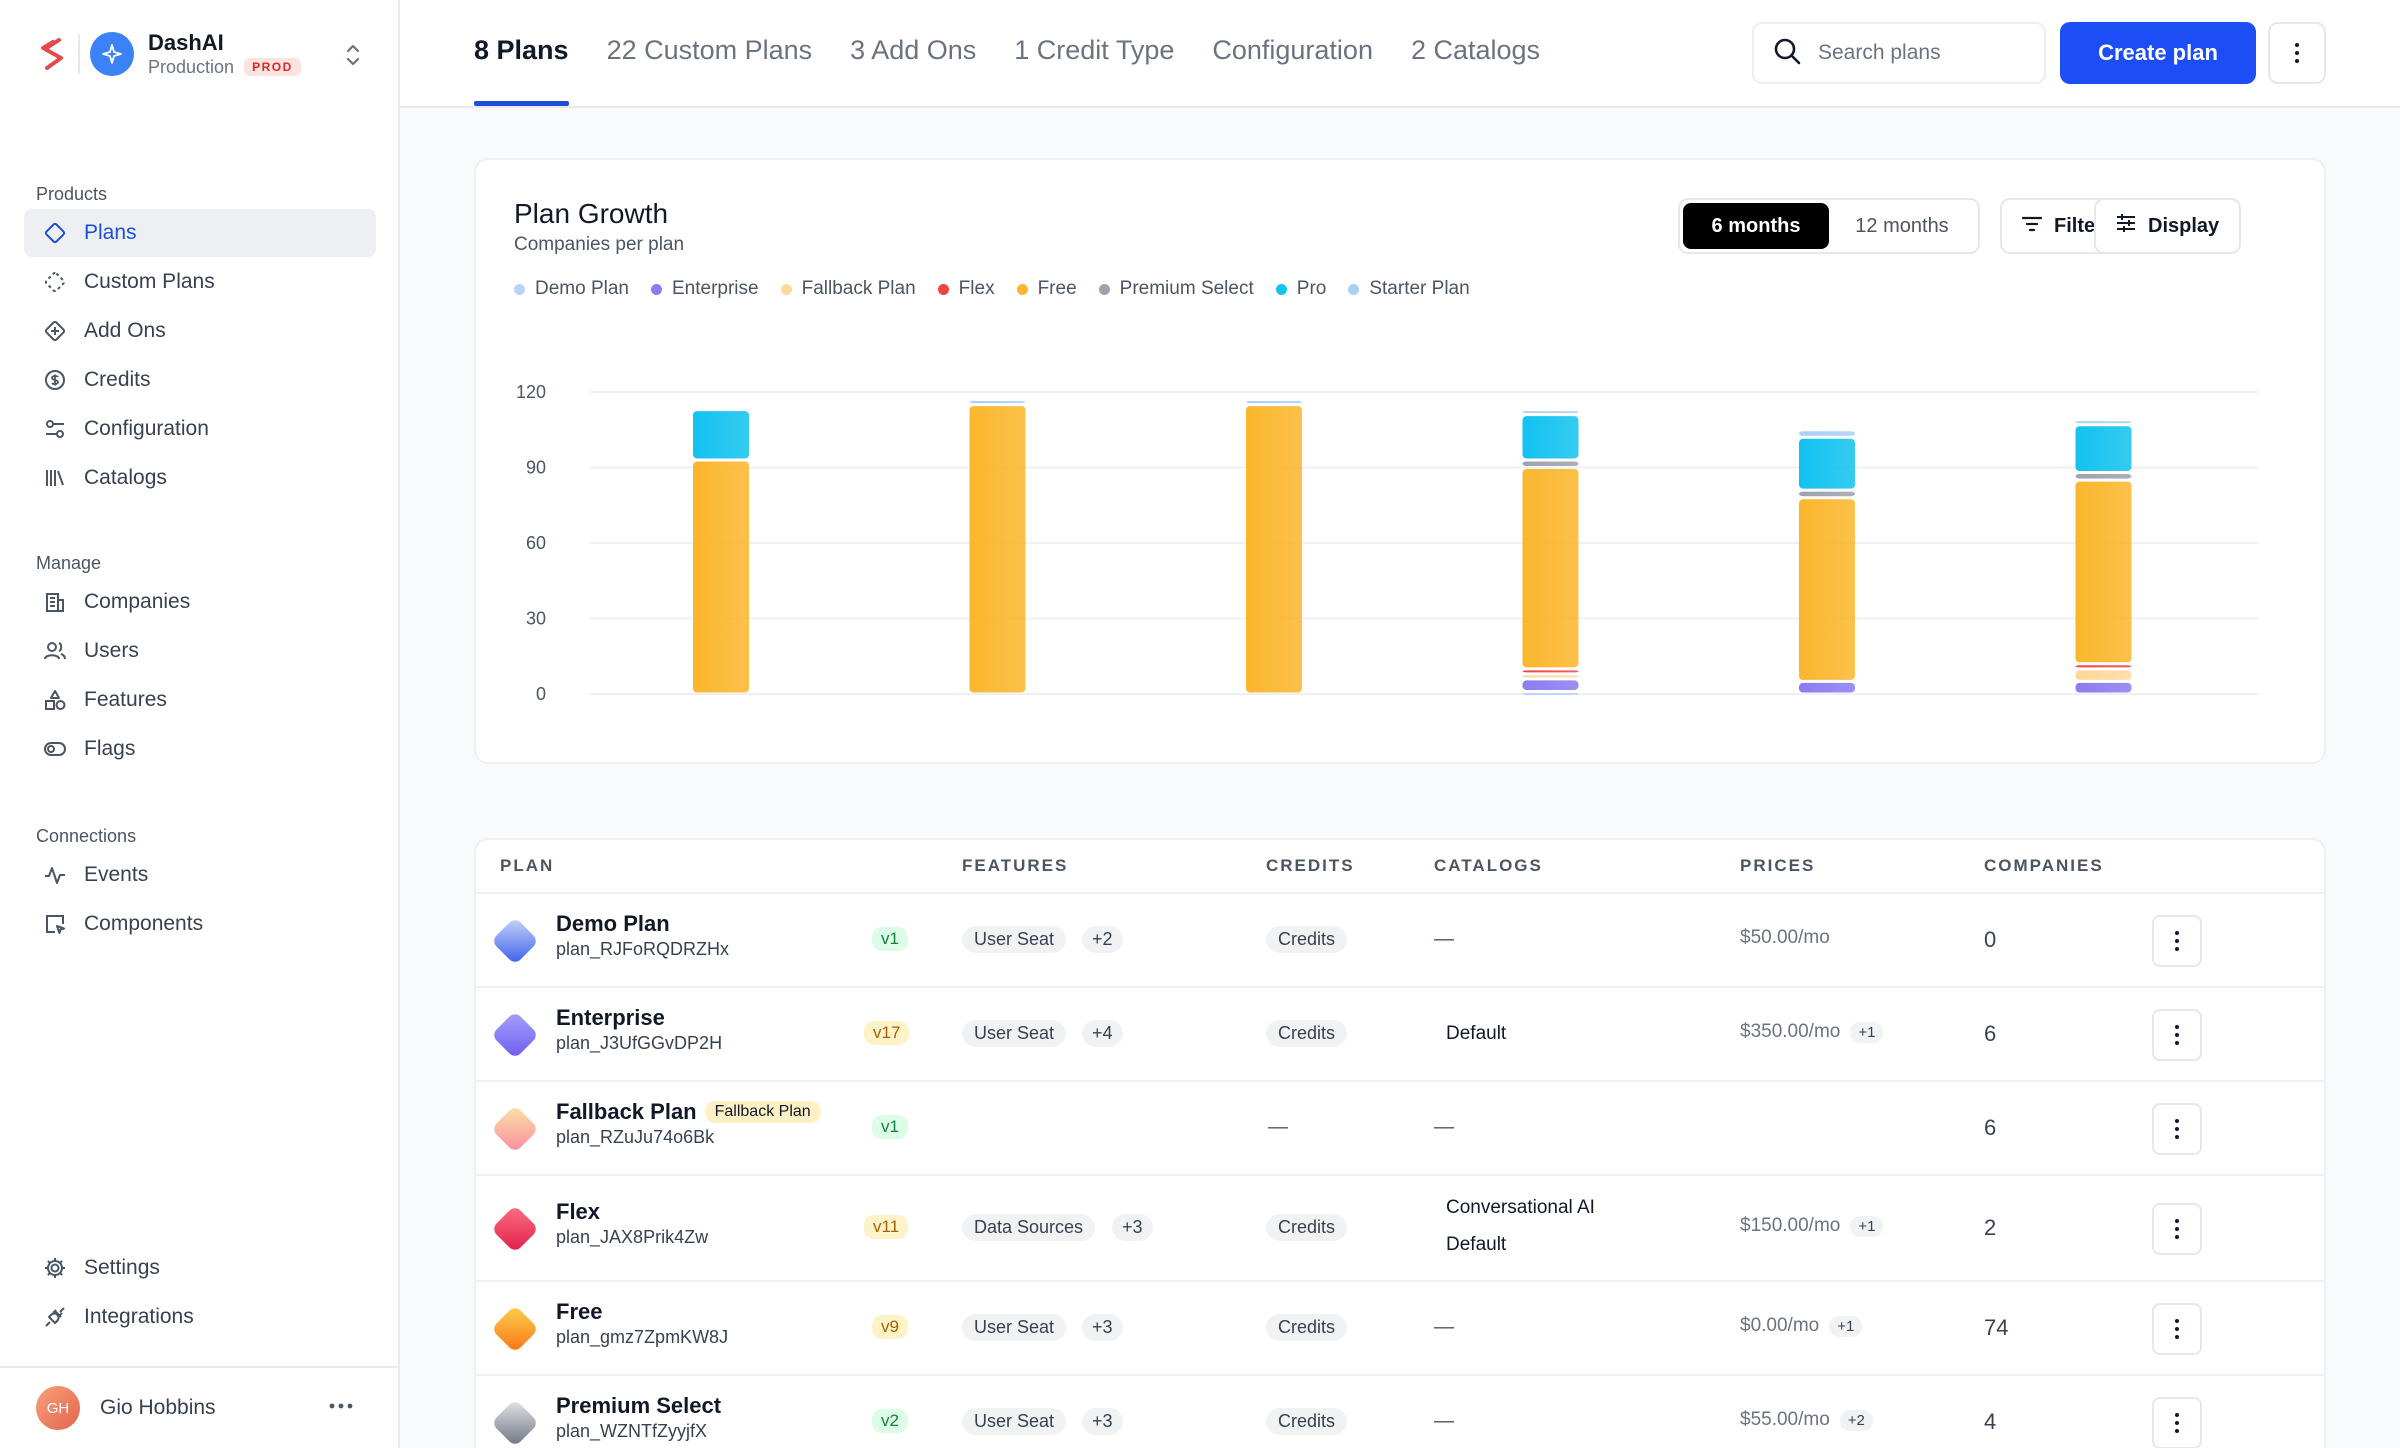 Image resolution: width=2400 pixels, height=1448 pixels. Describe the element at coordinates (1475, 49) in the screenshot. I see `tab-catalogs: 2 Catalogs` at that location.